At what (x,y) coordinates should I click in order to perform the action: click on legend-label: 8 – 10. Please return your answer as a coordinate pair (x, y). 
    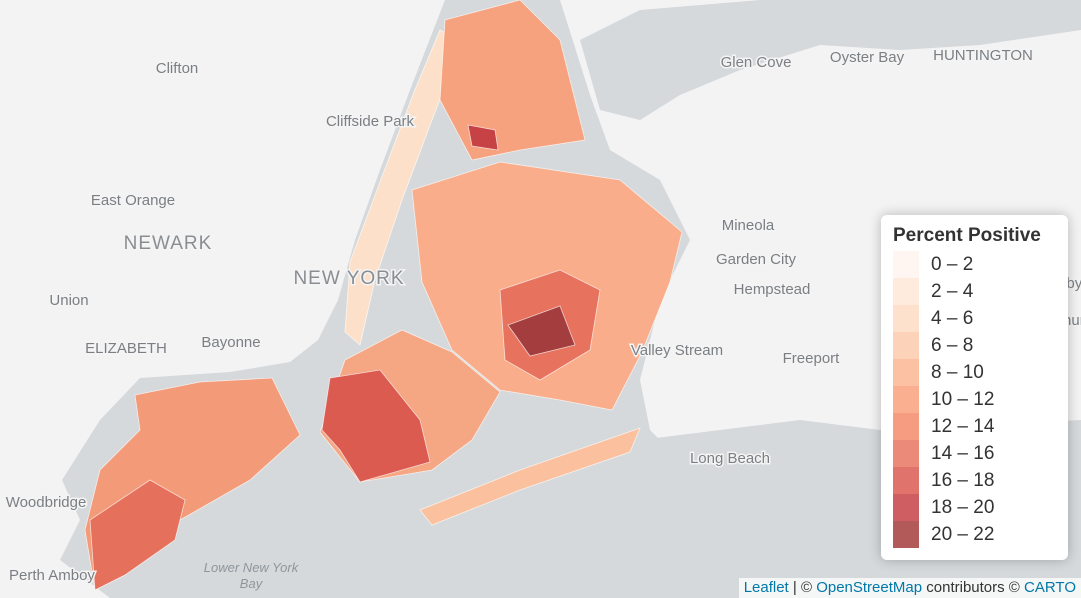
    Looking at the image, I should click on (957, 372).